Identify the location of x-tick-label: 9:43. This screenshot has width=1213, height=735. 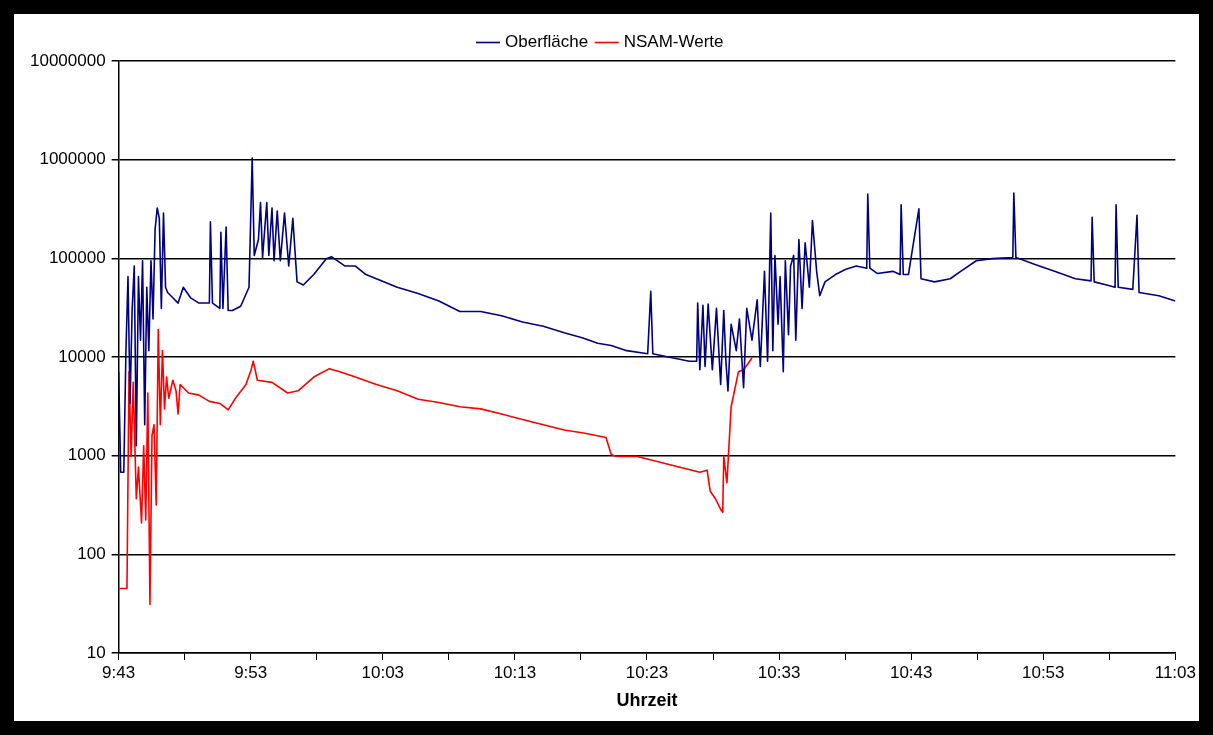
(119, 672).